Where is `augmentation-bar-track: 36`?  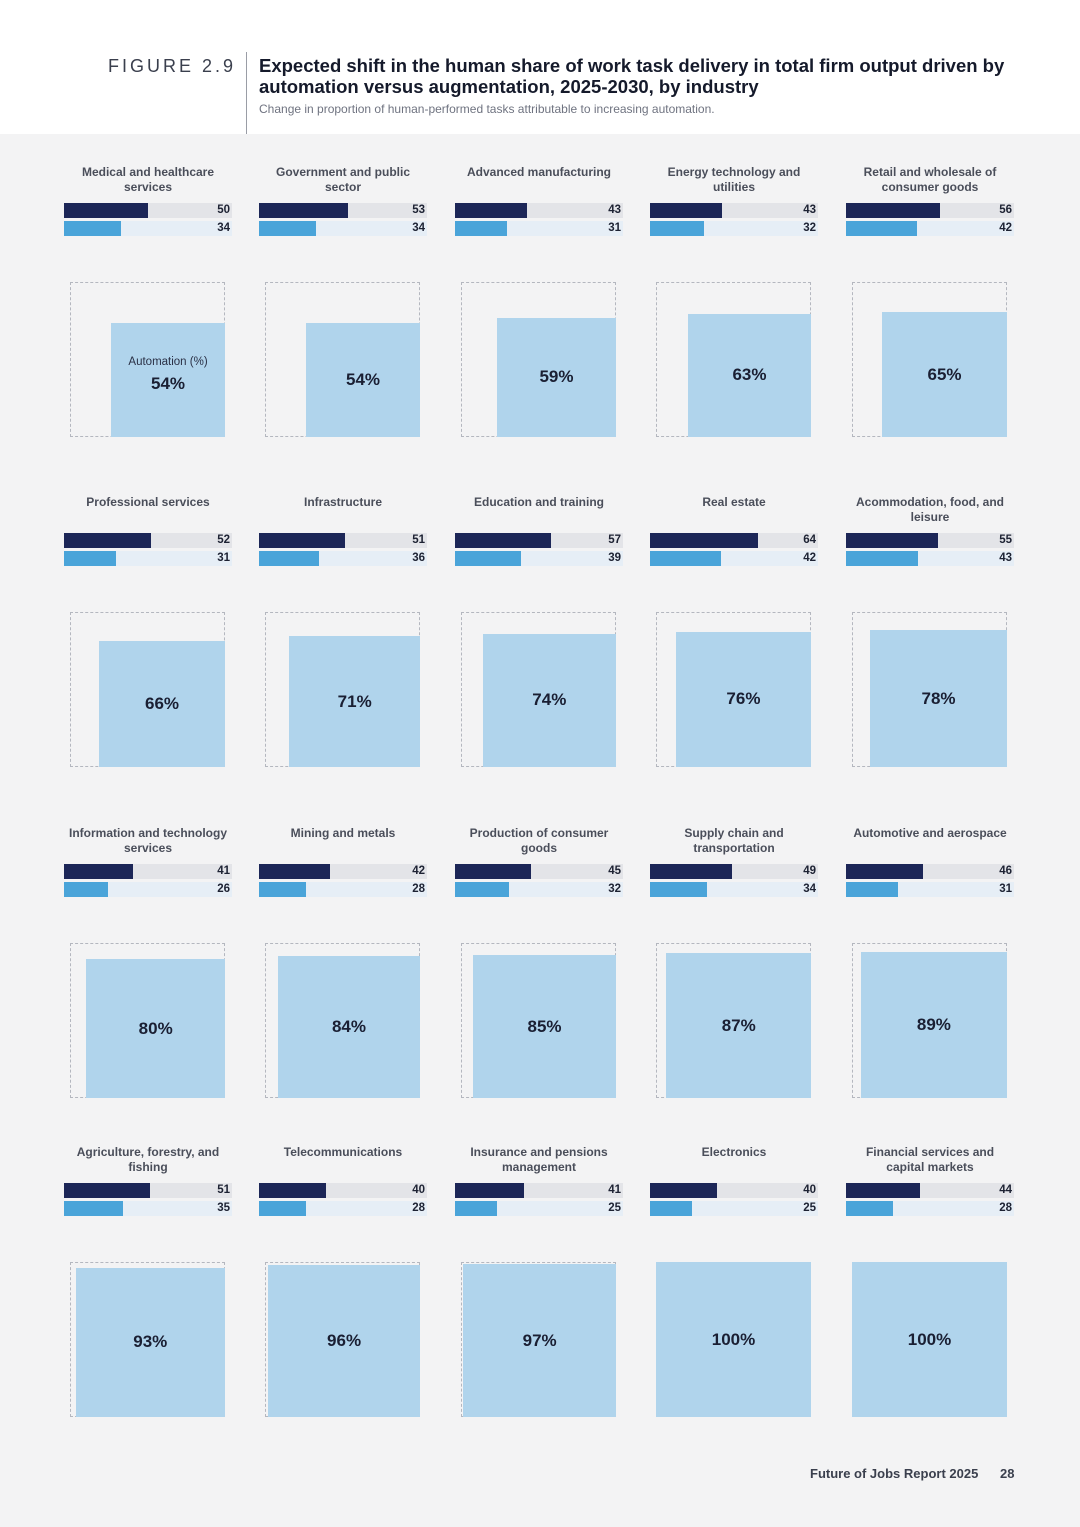
augmentation-bar-track: 36 is located at coordinates (343, 558).